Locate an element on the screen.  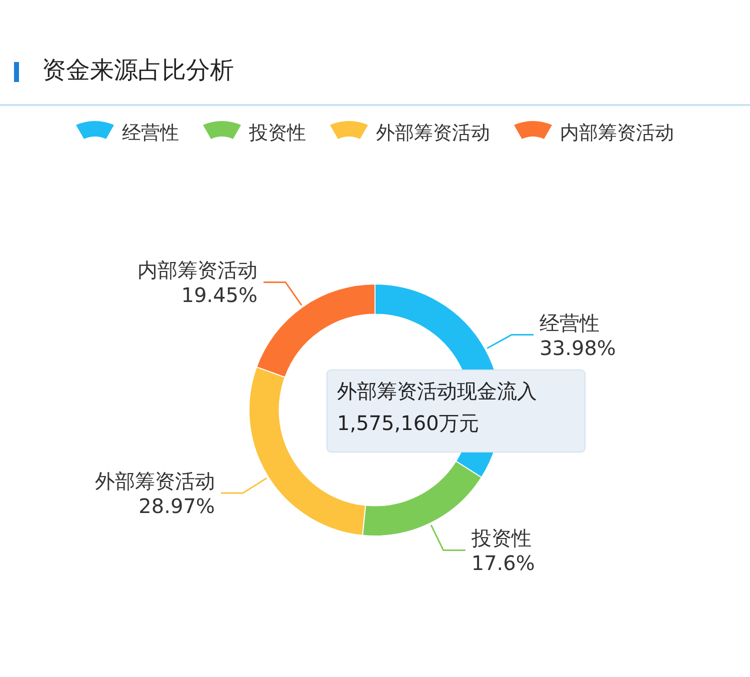
tooltip: 外部筹资活动现金流入 1,575,160万元 is located at coordinates (456, 411).